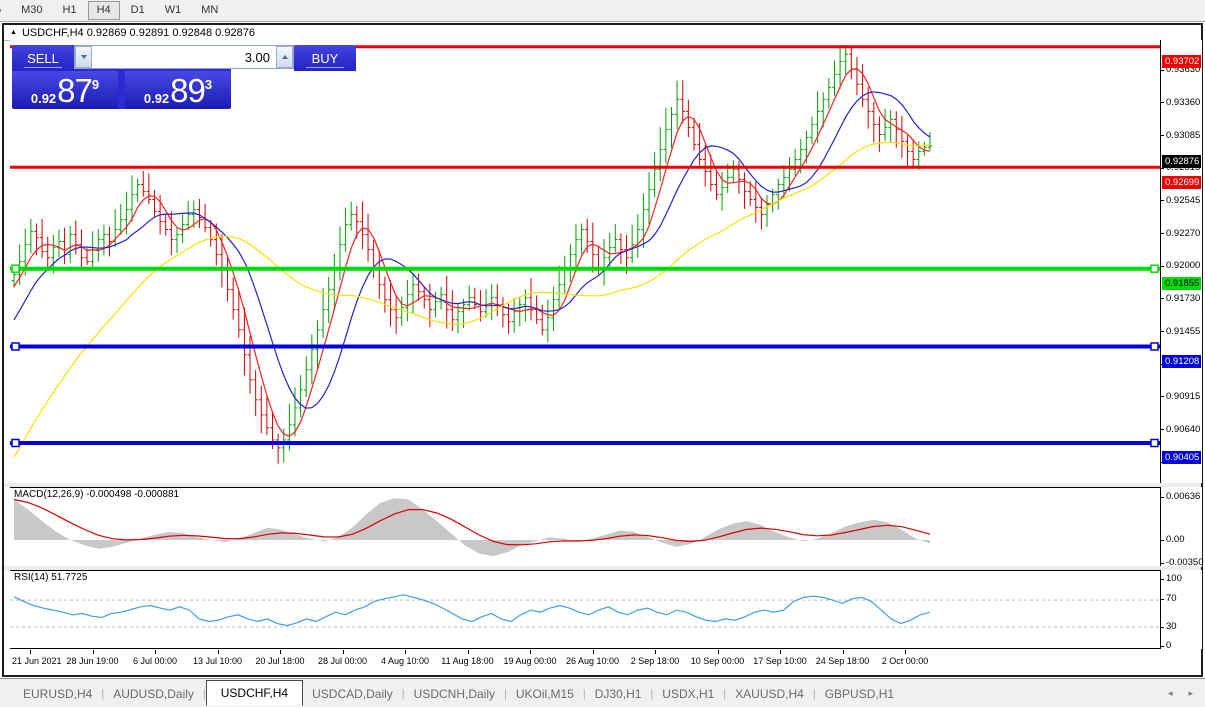 This screenshot has width=1205, height=707. What do you see at coordinates (1170, 693) in the screenshot?
I see `scroll-left-icon: ◂` at bounding box center [1170, 693].